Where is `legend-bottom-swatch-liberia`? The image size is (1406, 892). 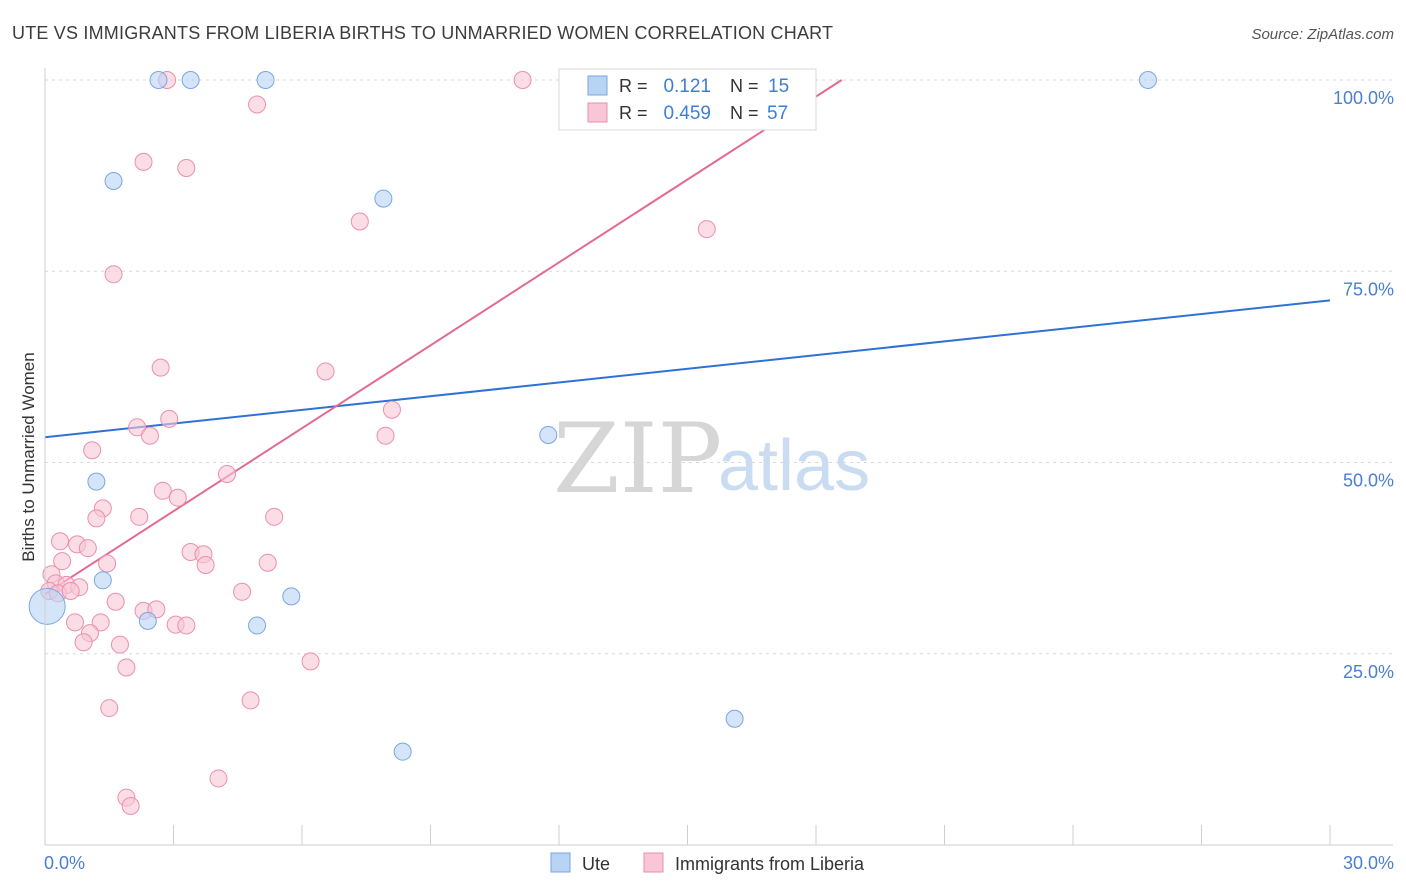 legend-bottom-swatch-liberia is located at coordinates (653, 862).